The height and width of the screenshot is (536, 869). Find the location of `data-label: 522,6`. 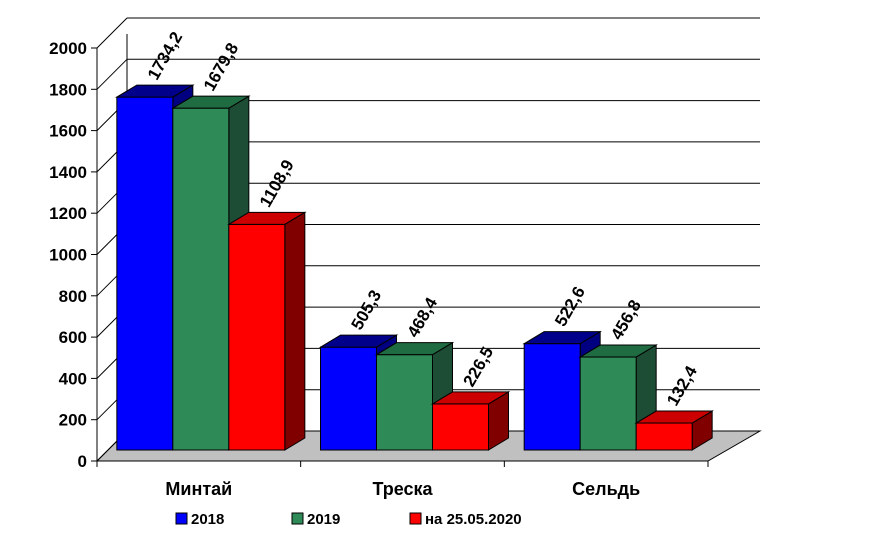

data-label: 522,6 is located at coordinates (570, 306).